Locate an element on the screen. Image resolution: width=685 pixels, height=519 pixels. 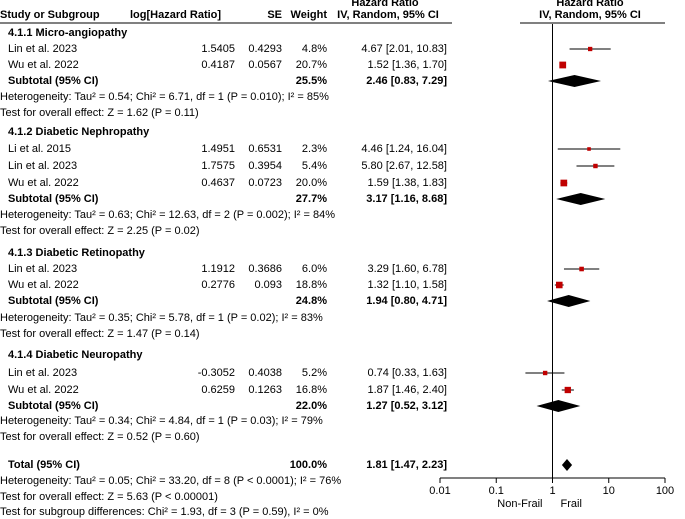
study-ci-text: 4.46 [1.24, 16.04] is located at coordinates (404, 149).